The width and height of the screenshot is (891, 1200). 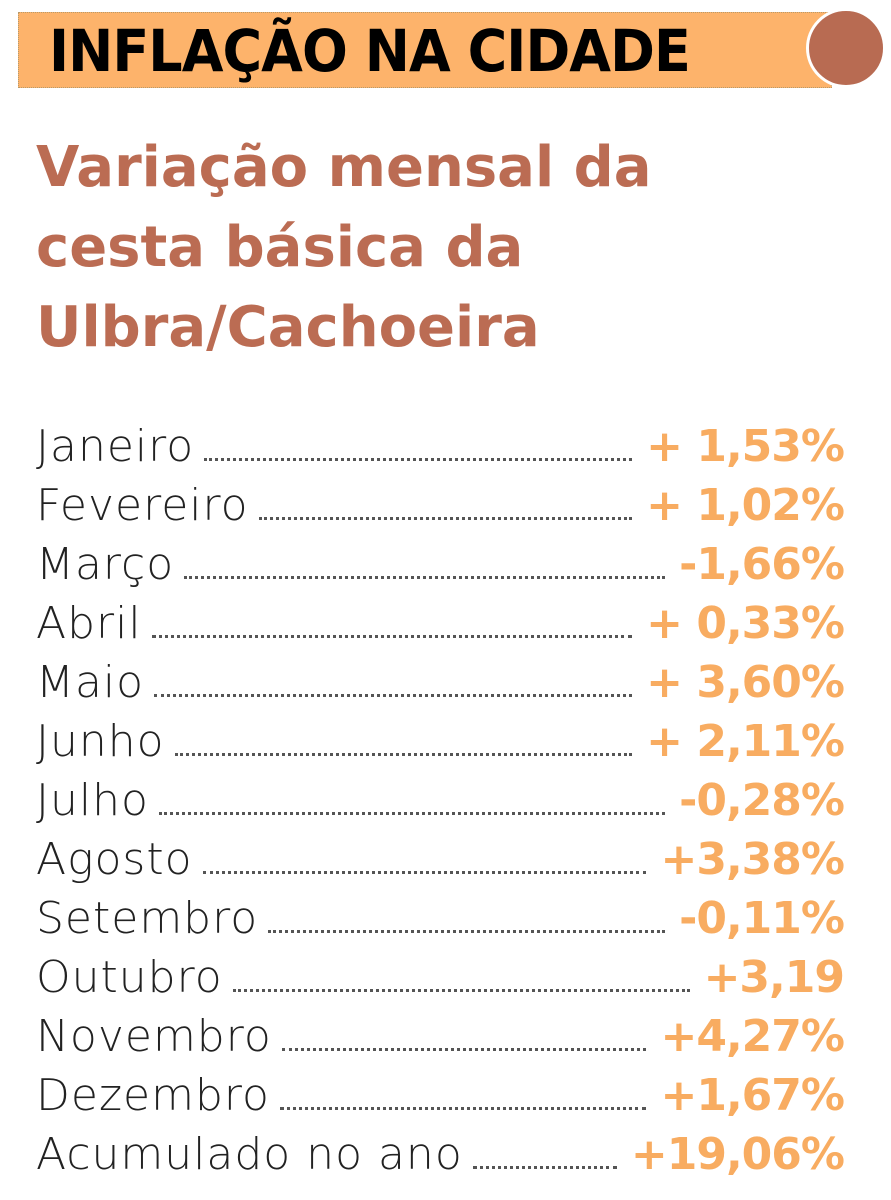 I want to click on list-item: Dezembro +1,67%, so click(x=440, y=1092).